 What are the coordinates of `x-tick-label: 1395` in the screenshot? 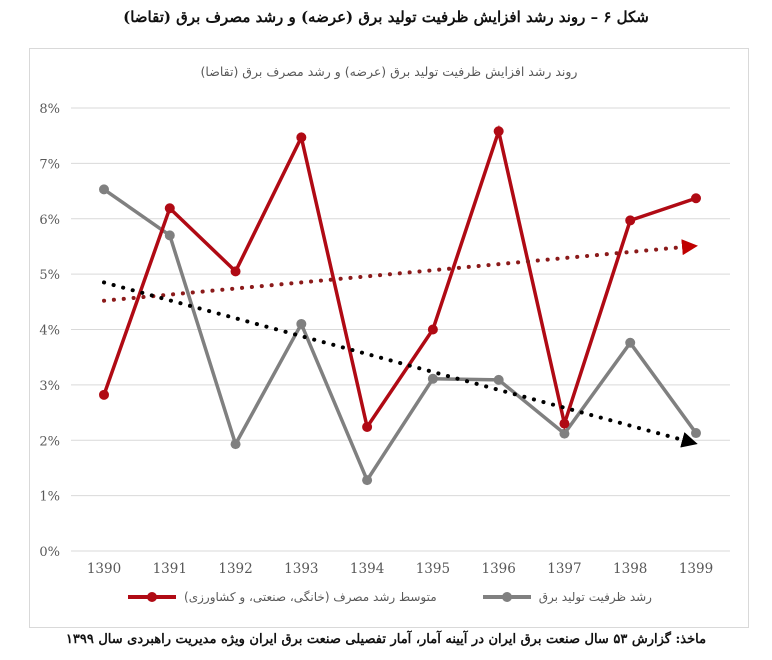 It's located at (433, 569).